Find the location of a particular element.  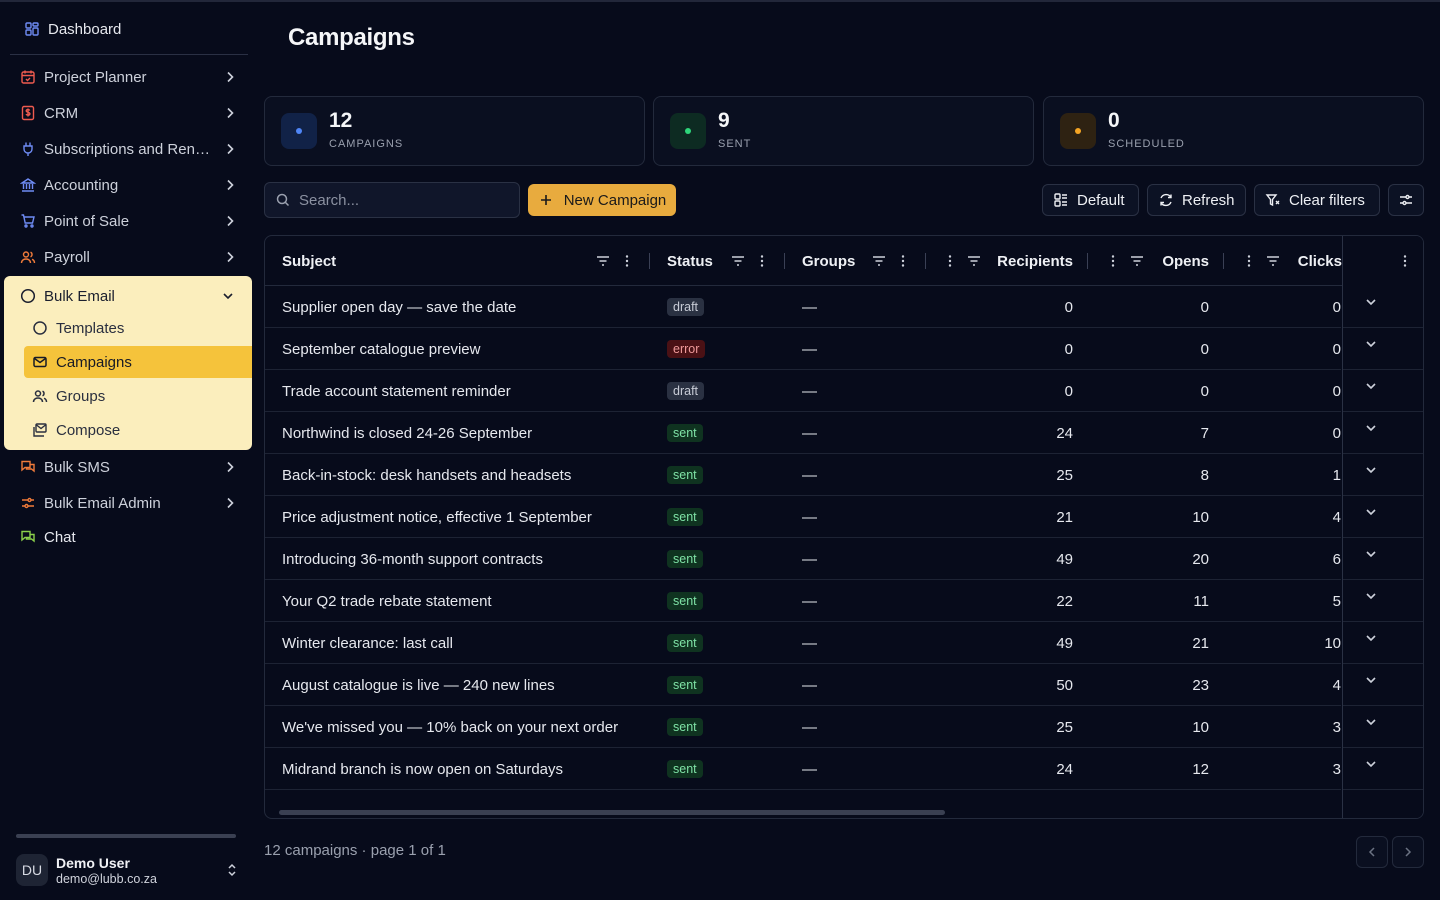

sidebar-item-bulk-sms: Bulk SMS is located at coordinates (128, 467).